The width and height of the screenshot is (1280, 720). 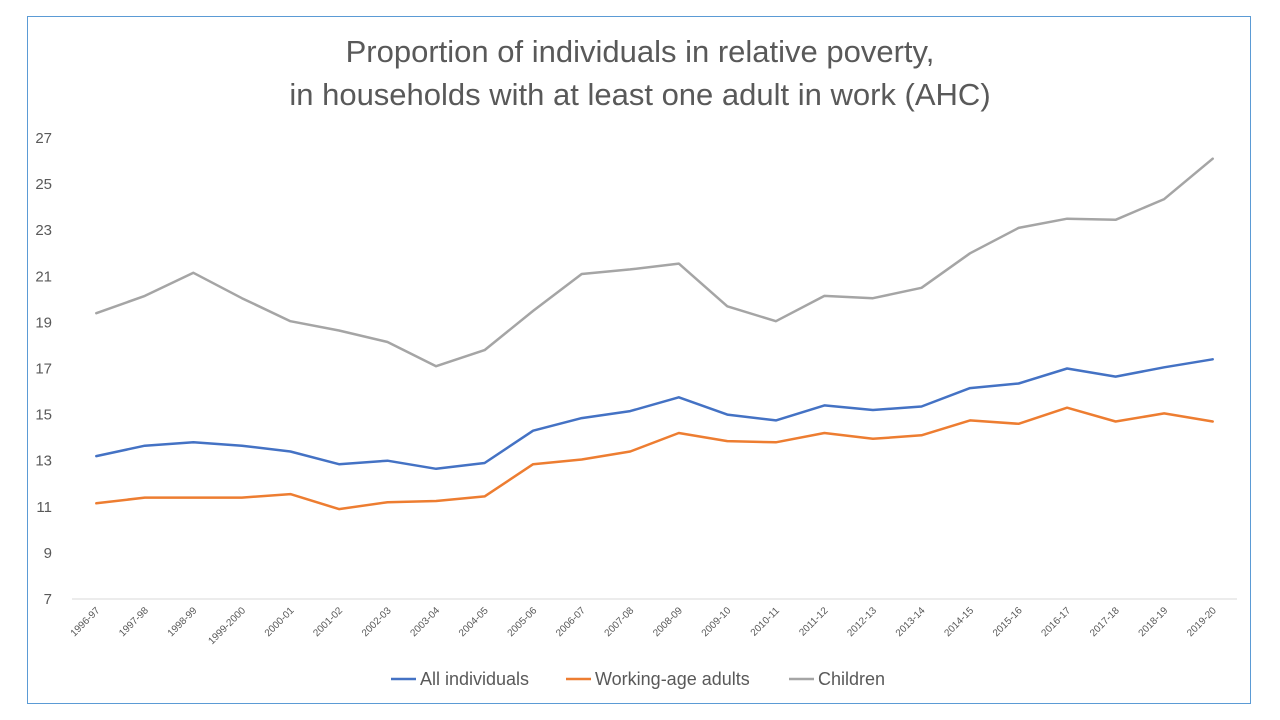 What do you see at coordinates (571, 622) in the screenshot?
I see `x-tick-label: 2006-07` at bounding box center [571, 622].